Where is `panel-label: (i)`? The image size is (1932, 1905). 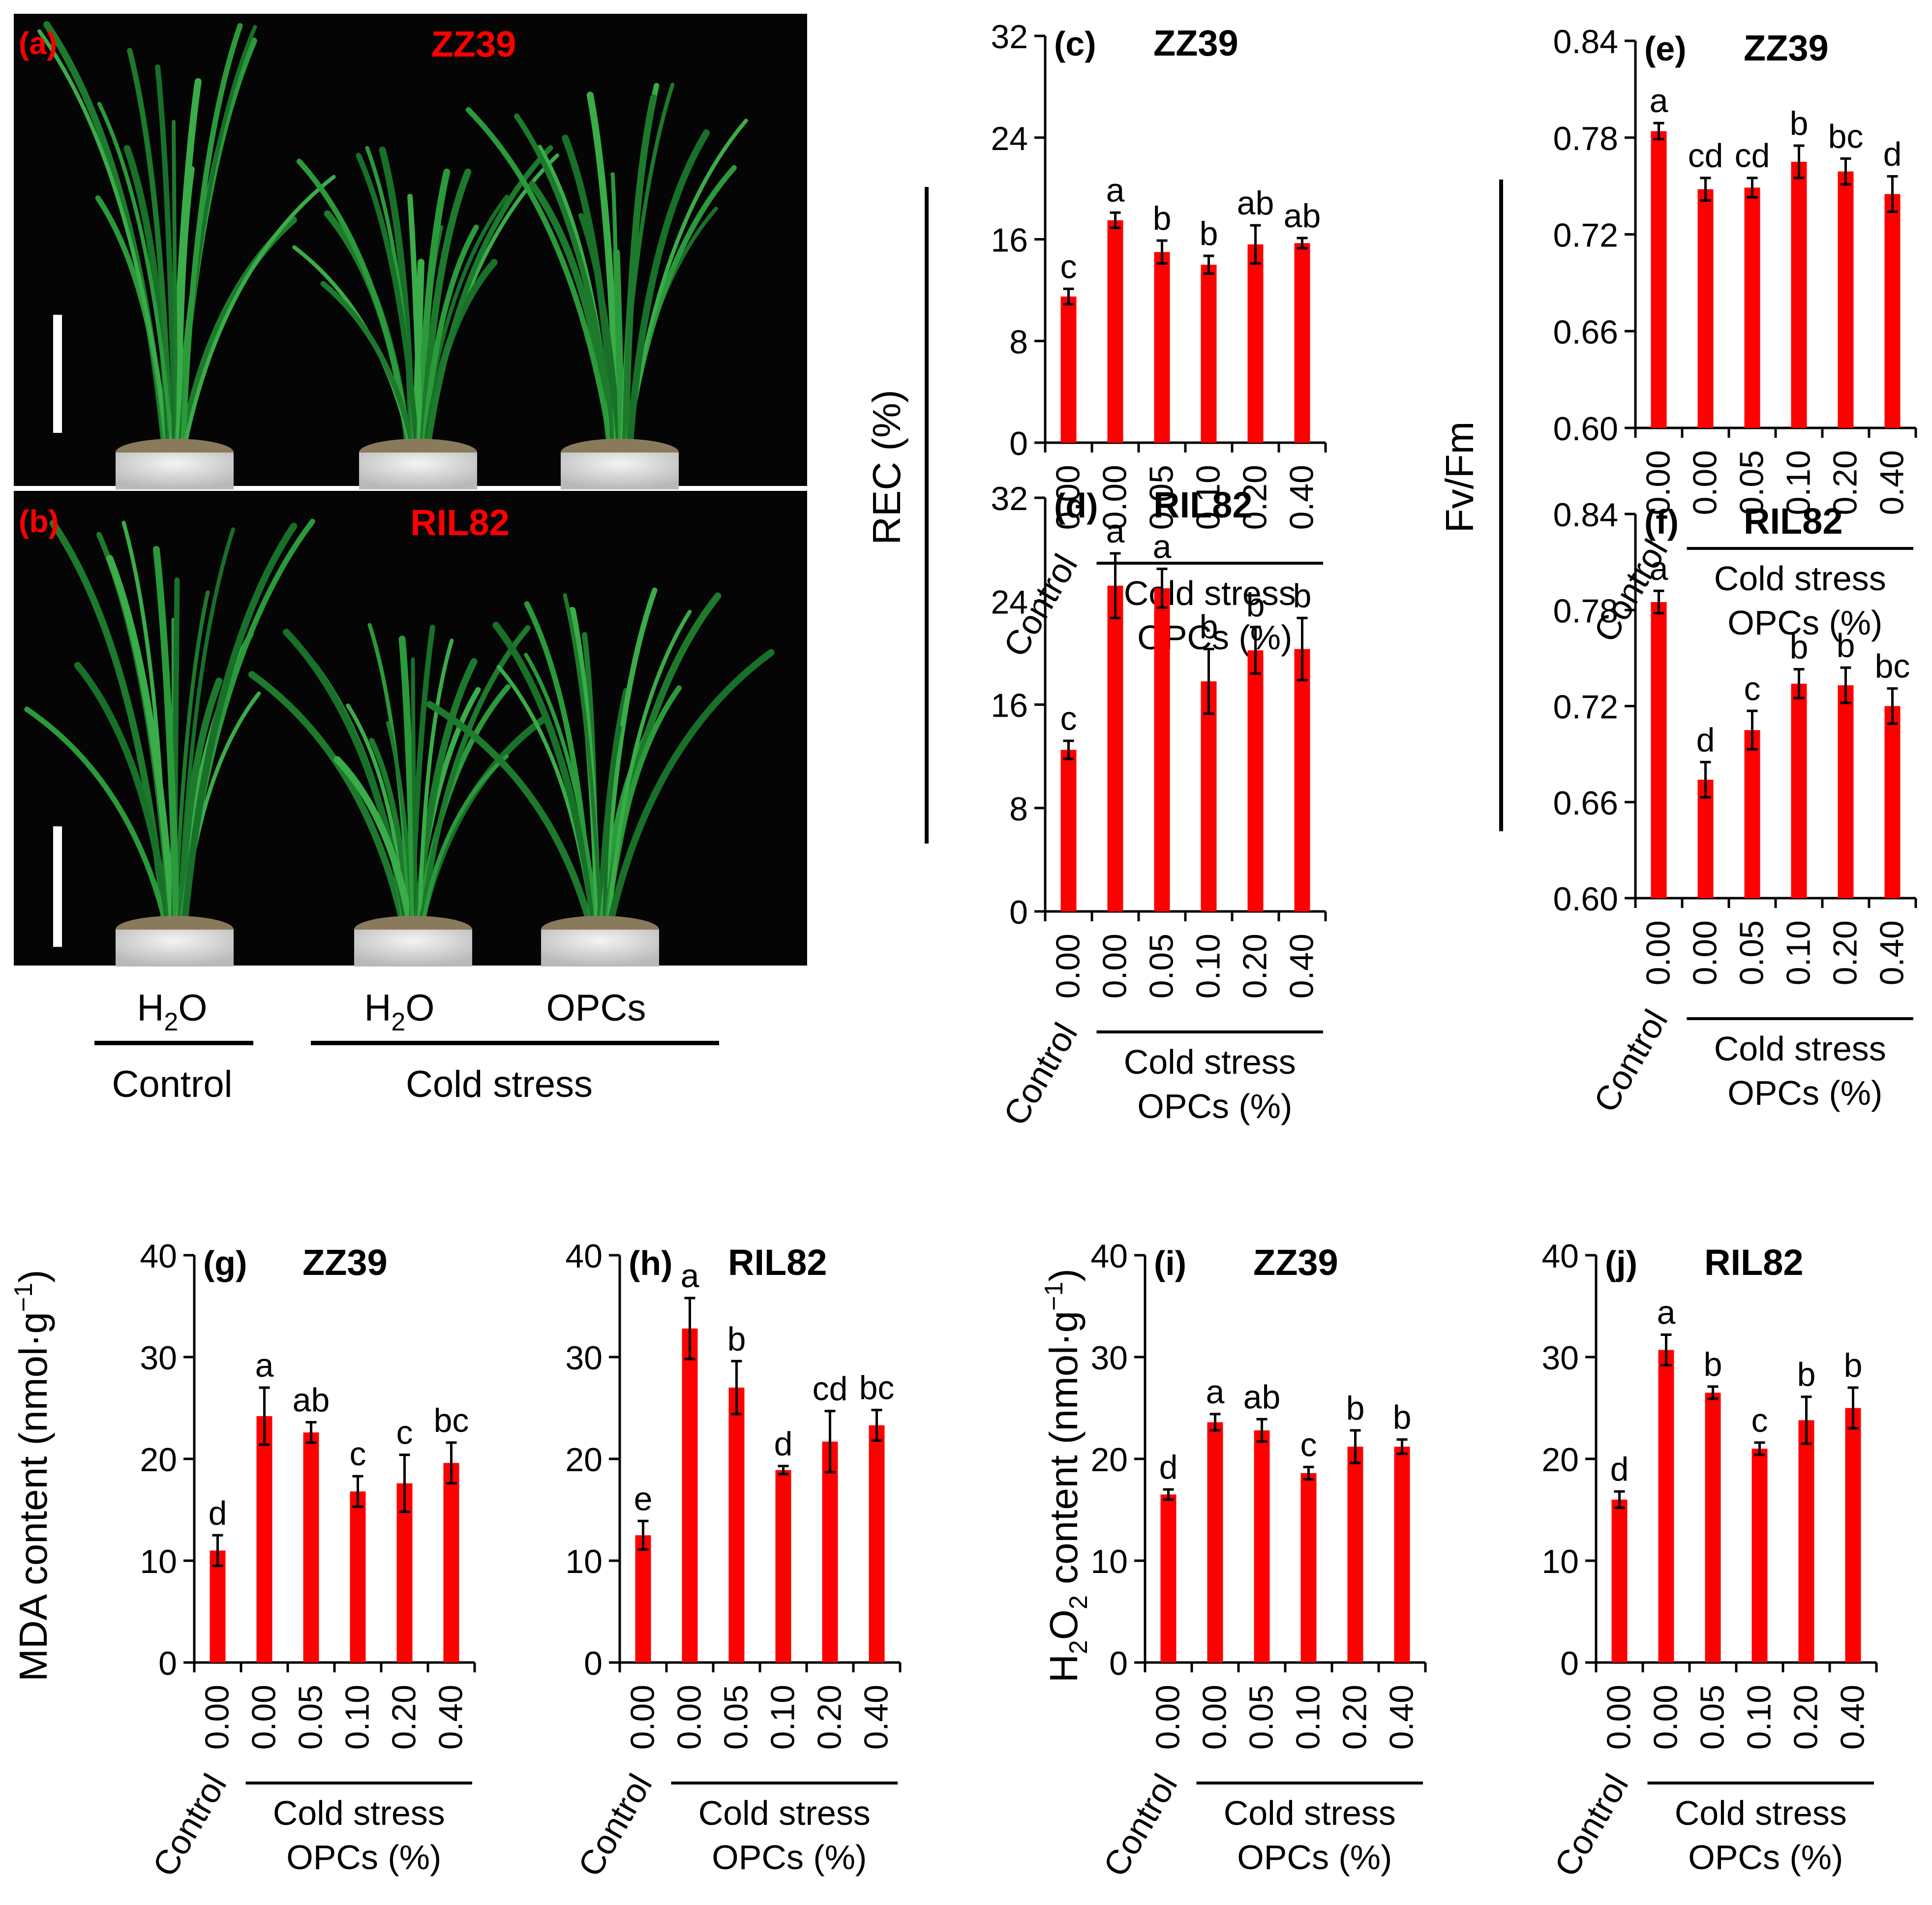 panel-label: (i) is located at coordinates (1170, 1263).